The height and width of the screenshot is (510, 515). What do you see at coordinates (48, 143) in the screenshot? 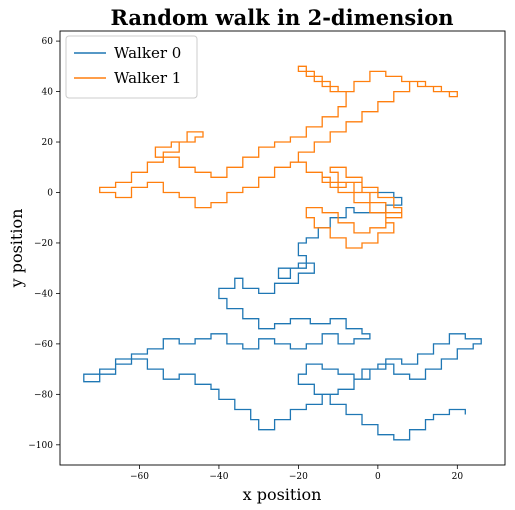
I see `y-tick-label: 20` at bounding box center [48, 143].